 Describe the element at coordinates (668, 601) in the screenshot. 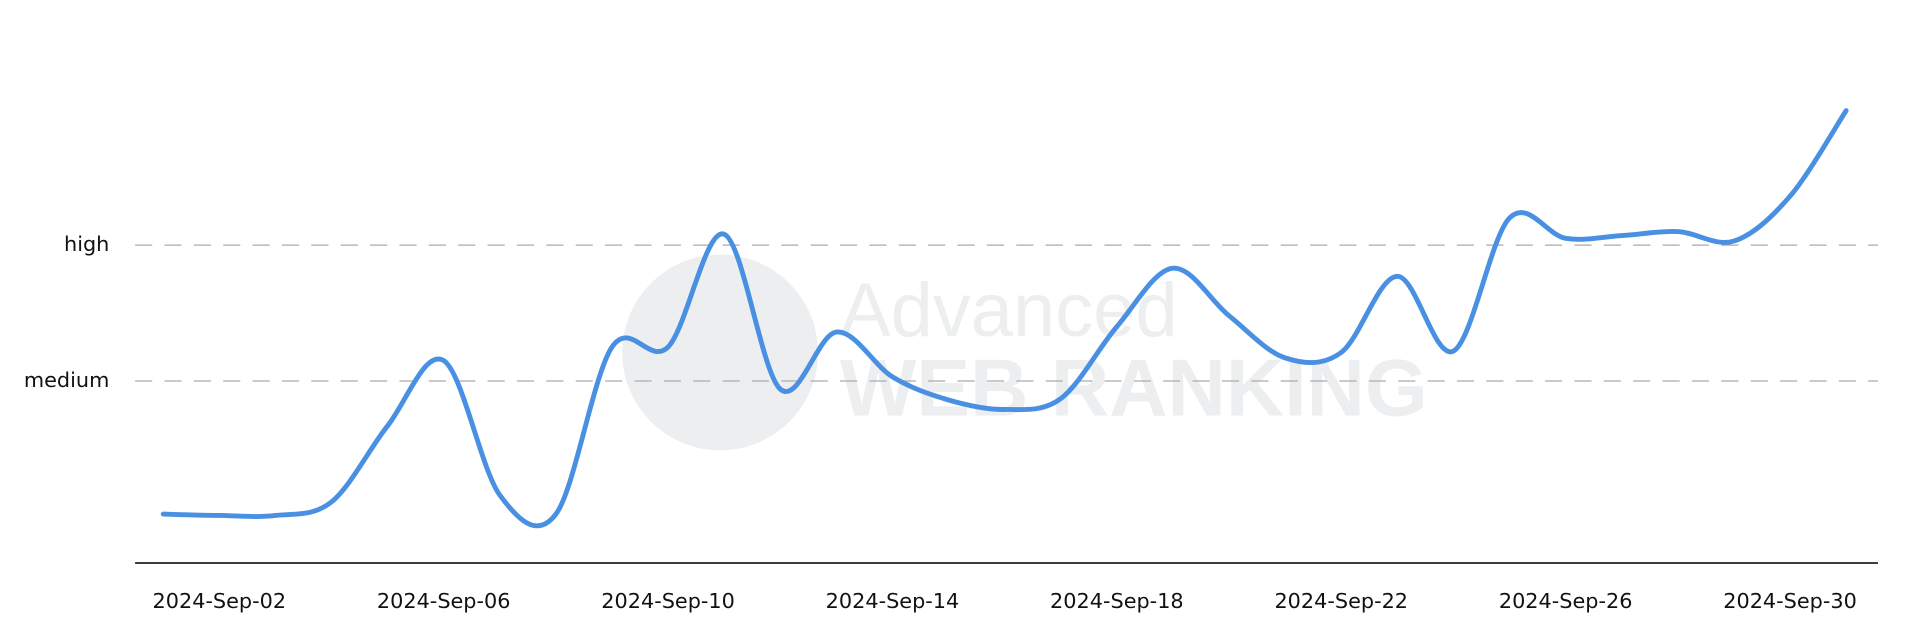

I see `x-tick-label: 2024-Sep-10` at that location.